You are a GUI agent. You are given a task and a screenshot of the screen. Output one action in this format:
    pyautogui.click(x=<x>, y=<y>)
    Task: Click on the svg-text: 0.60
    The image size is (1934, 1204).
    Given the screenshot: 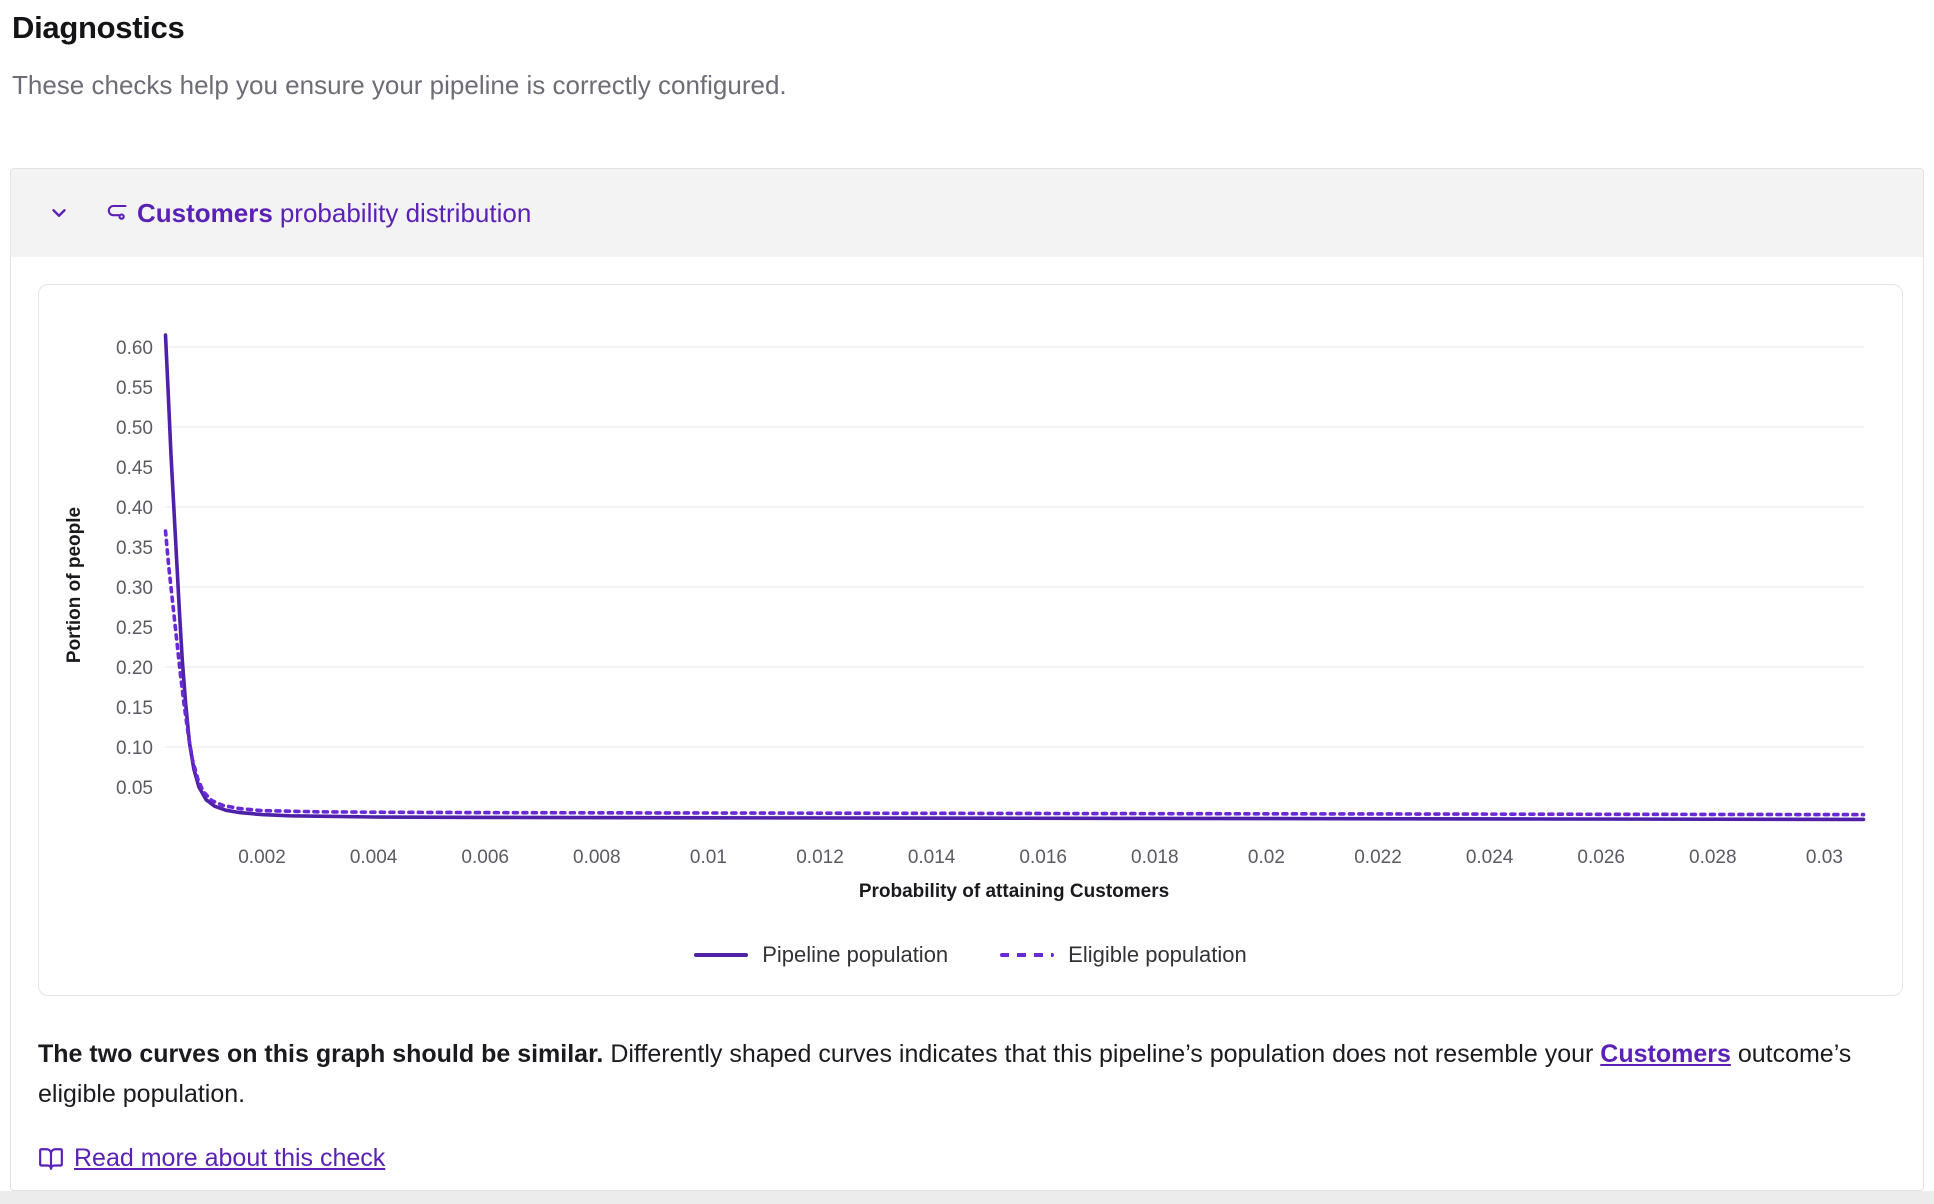 What is the action you would take?
    pyautogui.click(x=134, y=348)
    